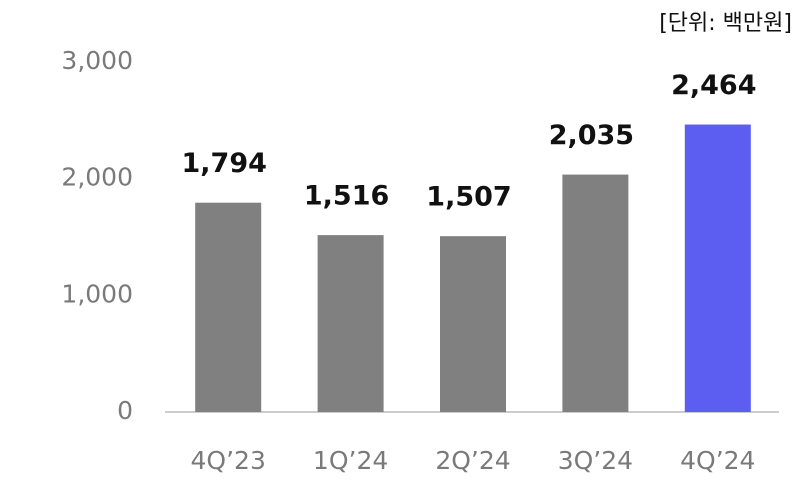 This screenshot has width=804, height=482. Describe the element at coordinates (472, 460) in the screenshot. I see `x-tick-label: 2Q’24` at that location.